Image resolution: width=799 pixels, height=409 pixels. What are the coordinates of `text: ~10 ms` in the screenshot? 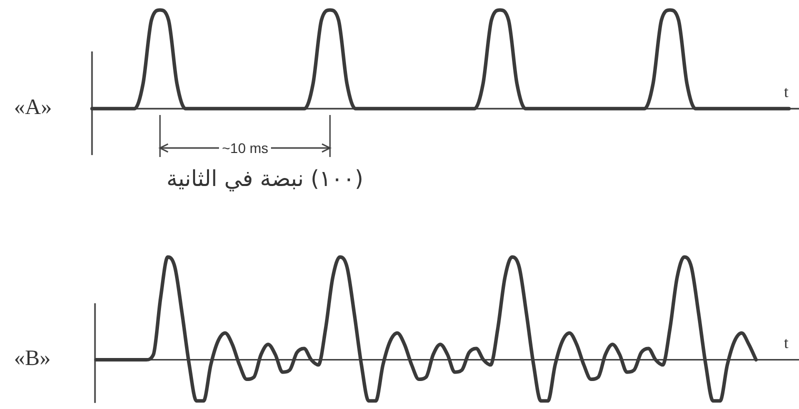 It's located at (245, 148).